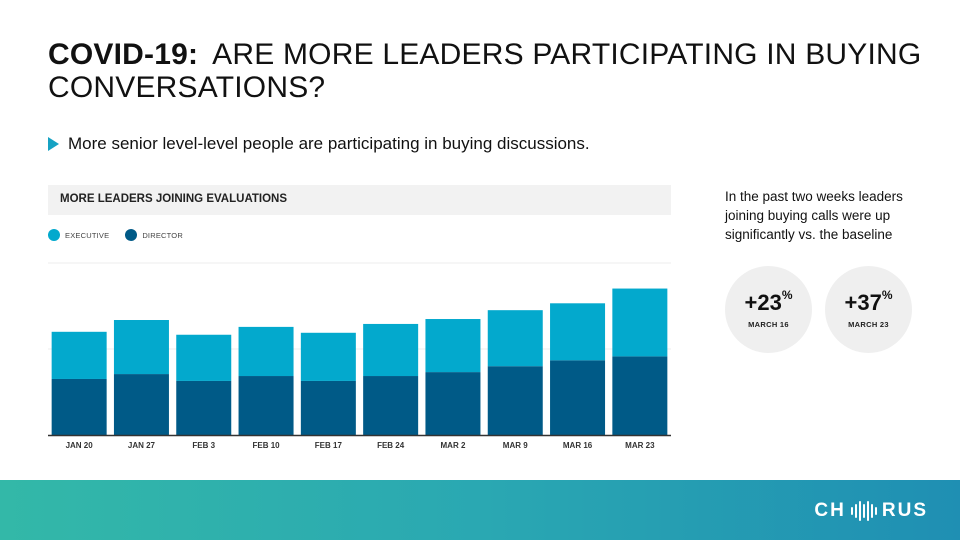  What do you see at coordinates (453, 445) in the screenshot?
I see `x-tick-label: MAR 2` at bounding box center [453, 445].